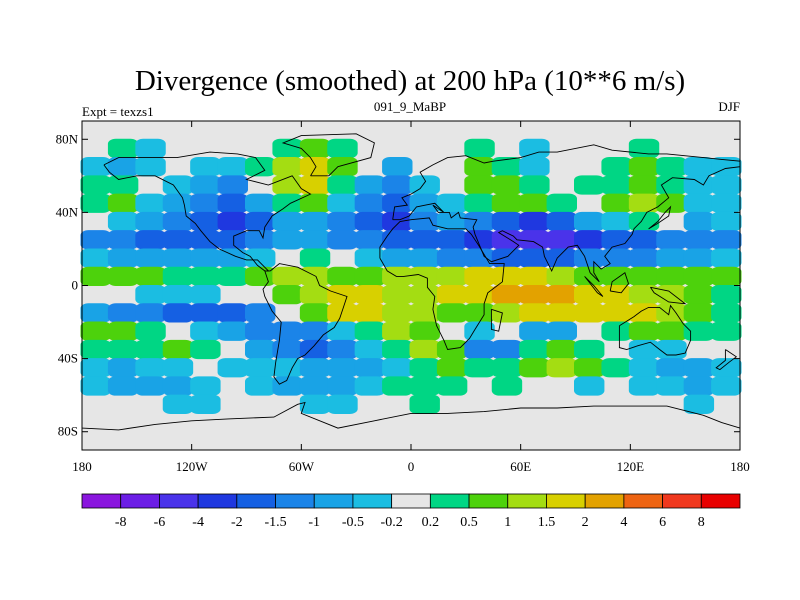 The height and width of the screenshot is (600, 800). What do you see at coordinates (302, 466) in the screenshot?
I see `x-tick-label: 60W` at bounding box center [302, 466].